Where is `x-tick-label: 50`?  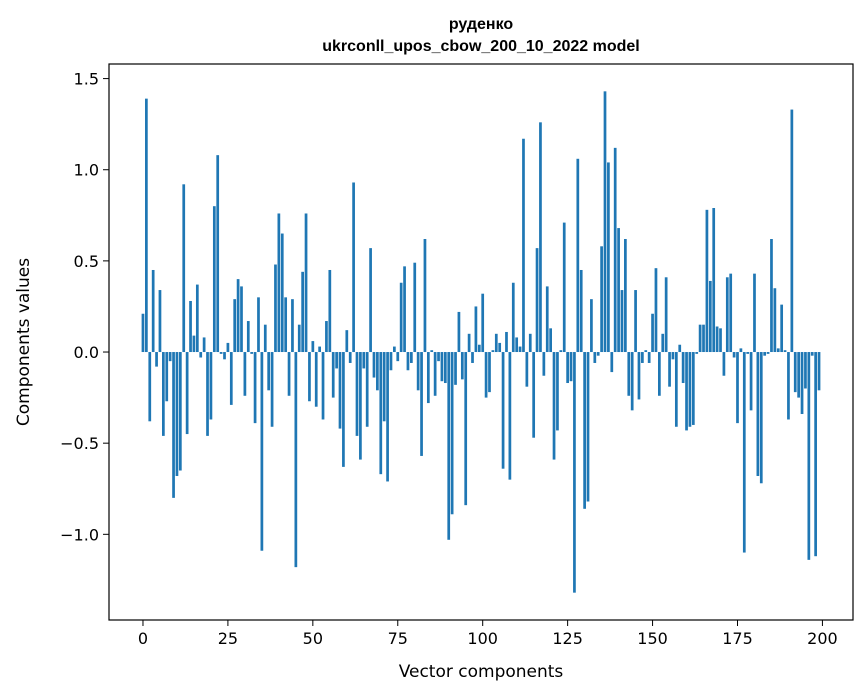
x-tick-label: 50 is located at coordinates (313, 638).